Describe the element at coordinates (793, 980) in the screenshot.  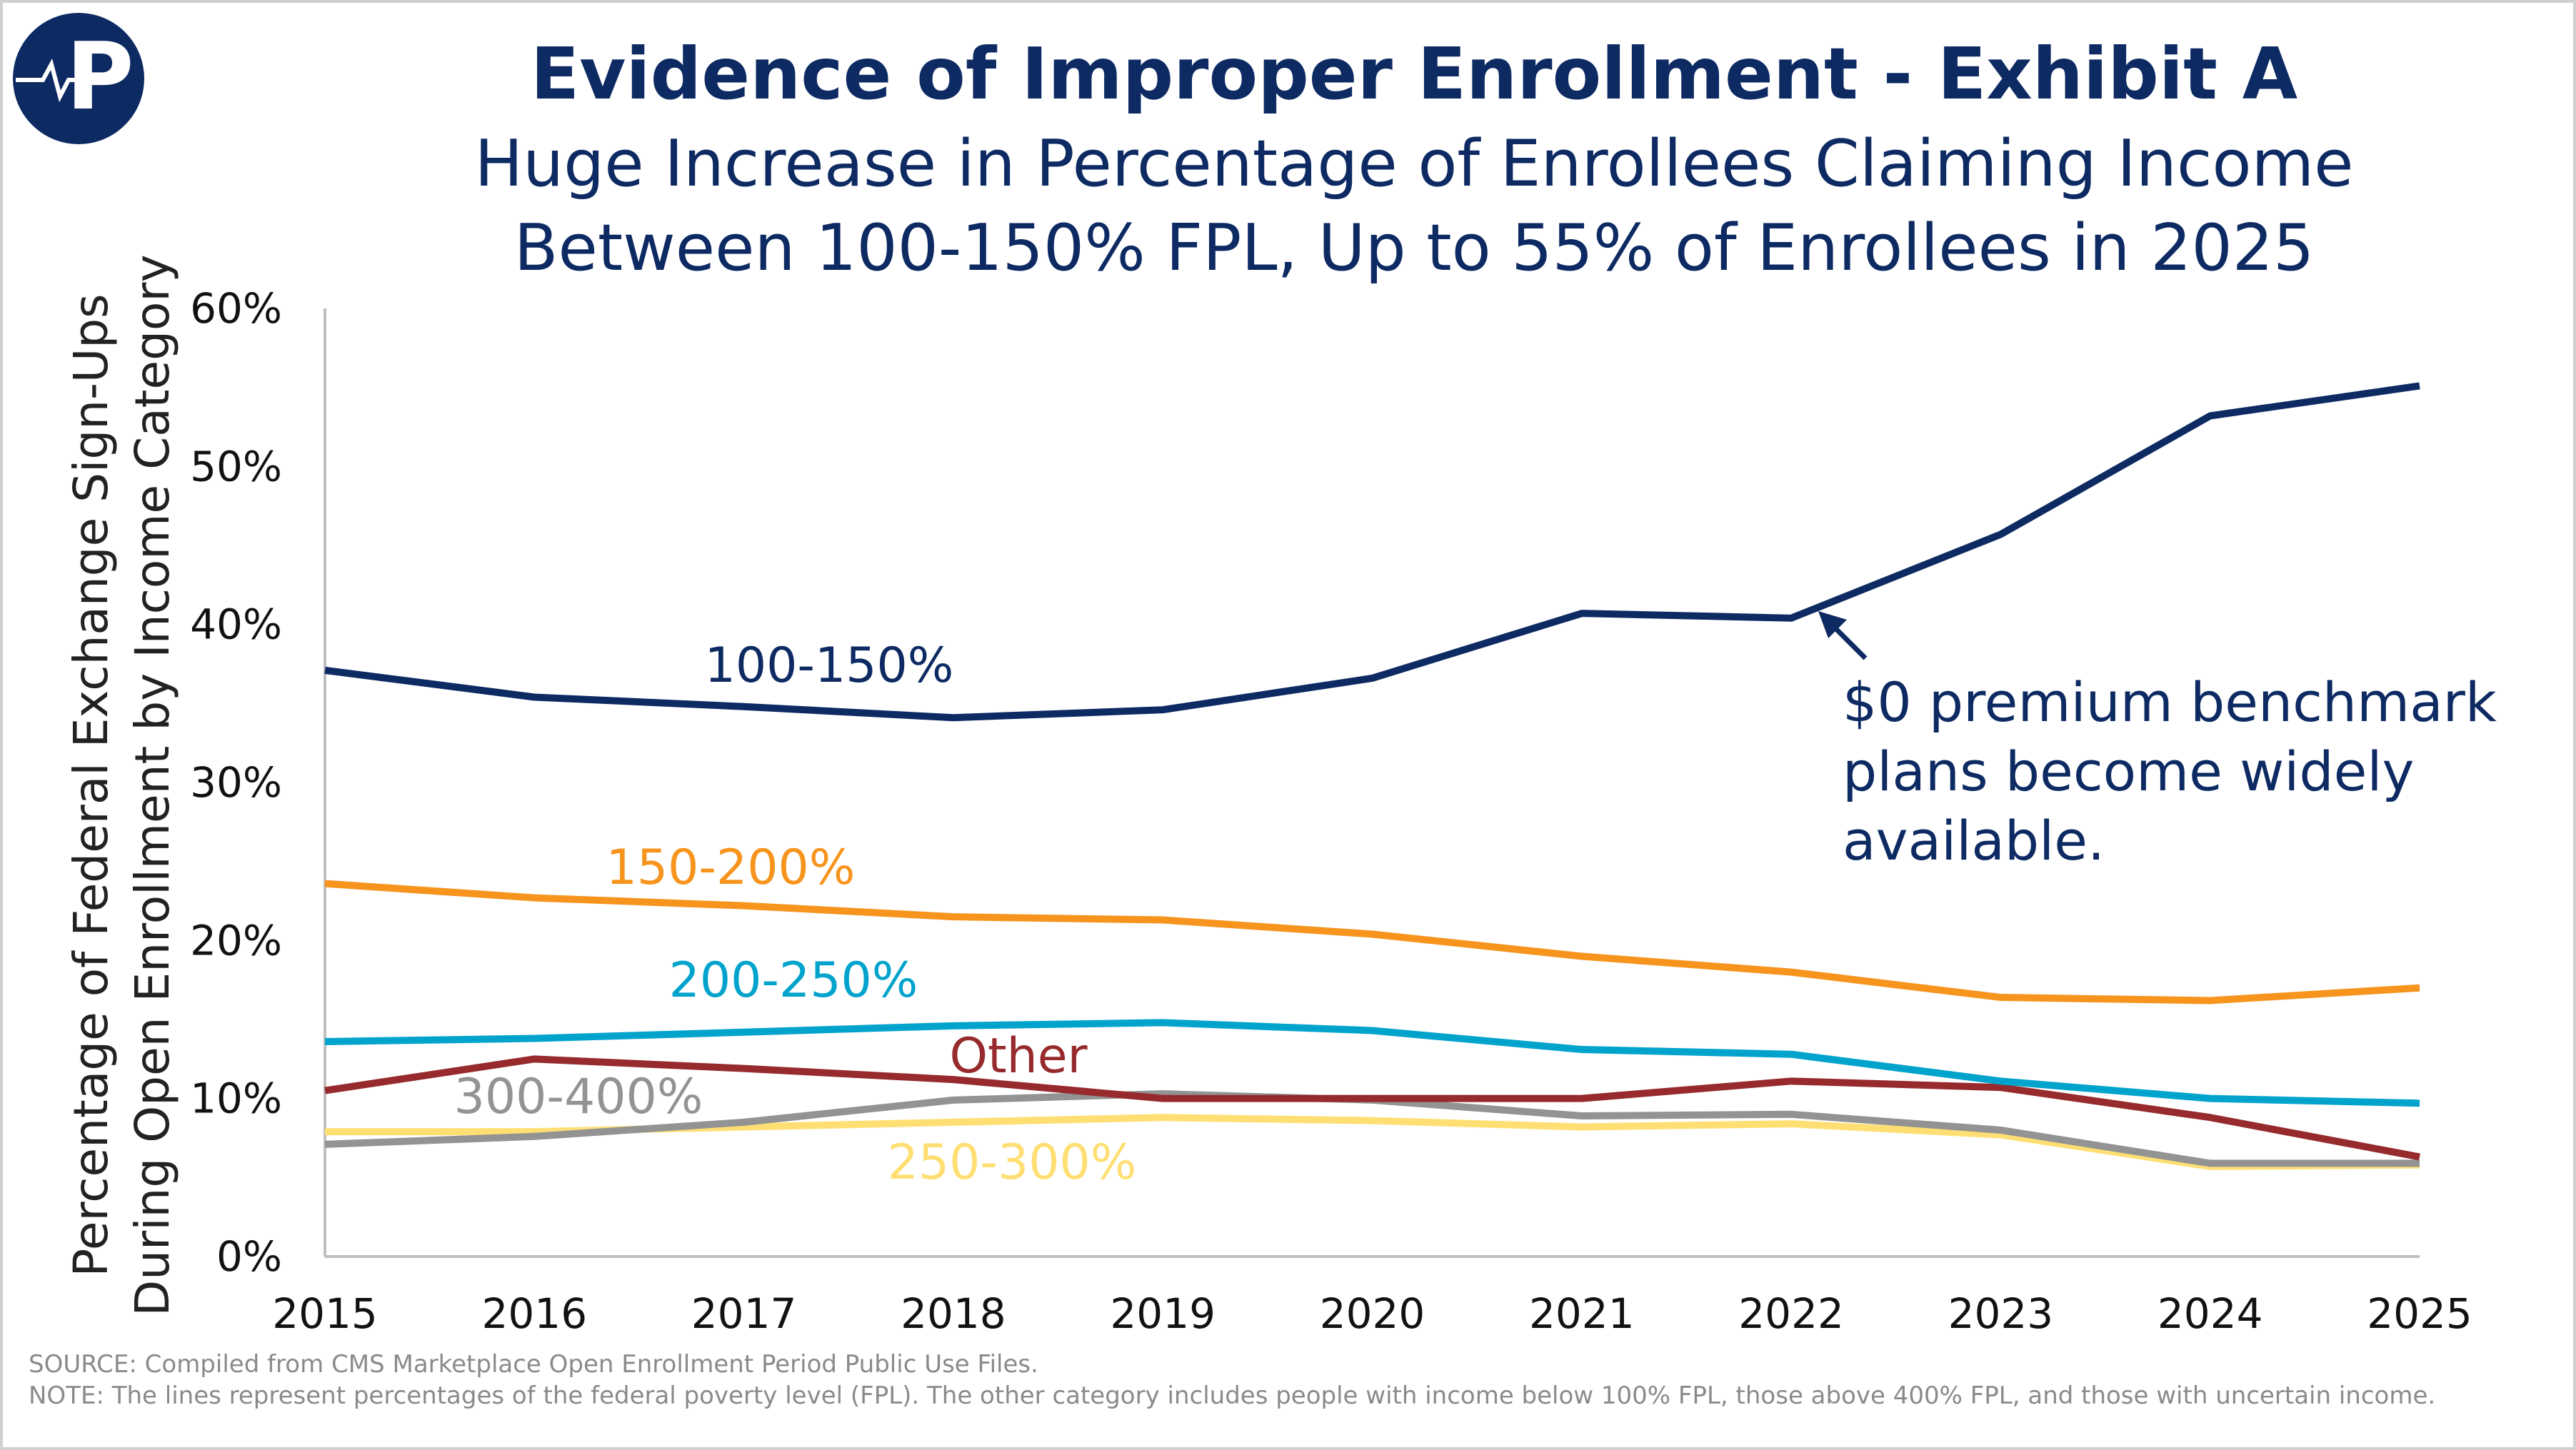
I see `series-label-200-250: 200-250%` at that location.